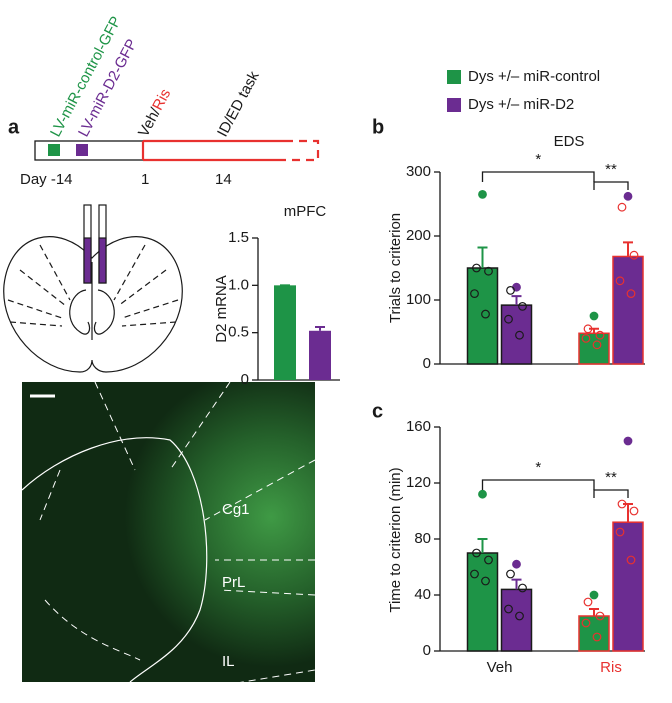 This screenshot has height=703, width=672. Describe the element at coordinates (377, 411) in the screenshot. I see `panel-label: c` at that location.